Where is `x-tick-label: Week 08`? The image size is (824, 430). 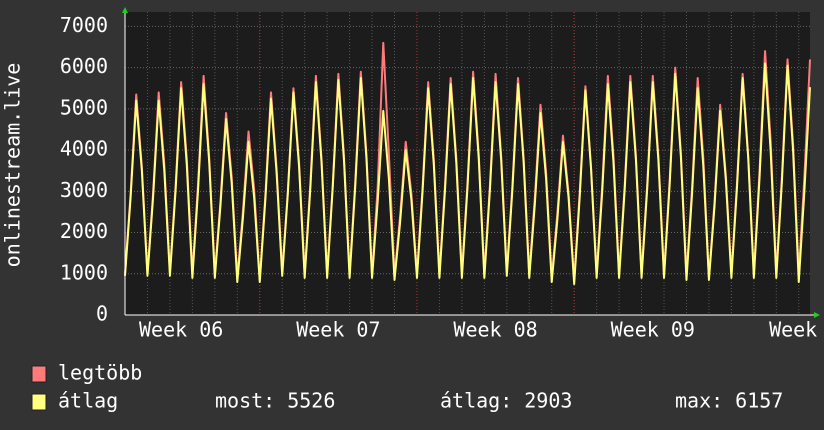
x-tick-label: Week 08 is located at coordinates (495, 330).